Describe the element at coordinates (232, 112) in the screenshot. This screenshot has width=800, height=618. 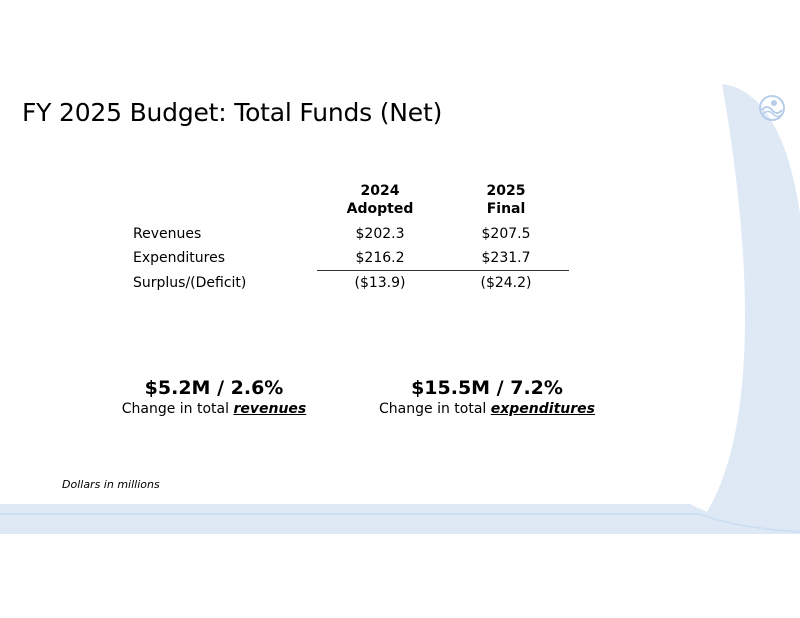
I see `page-title: FY 2025 Budget: Total Funds (Net)` at that location.